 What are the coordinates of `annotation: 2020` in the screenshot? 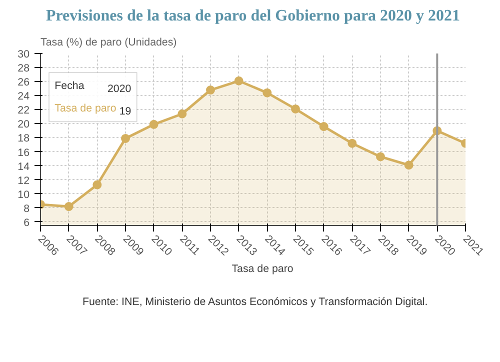 It's located at (119, 89).